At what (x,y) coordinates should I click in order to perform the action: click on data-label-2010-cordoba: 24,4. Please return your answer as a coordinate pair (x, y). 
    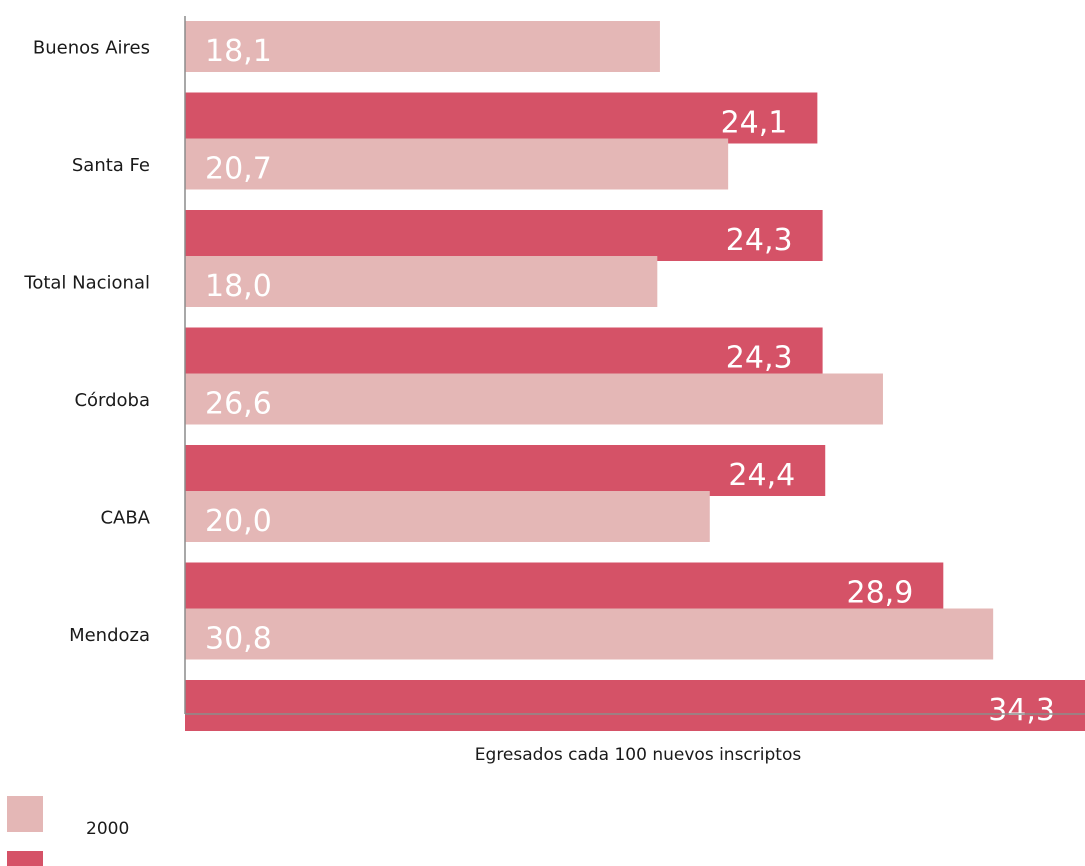
    Looking at the image, I should click on (761, 475).